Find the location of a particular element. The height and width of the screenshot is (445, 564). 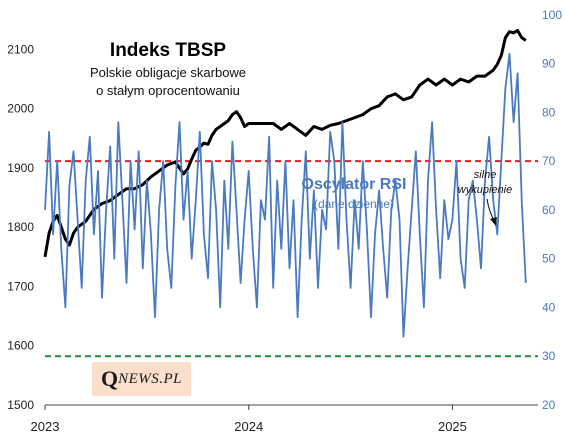

x-tick-label: 2024 is located at coordinates (248, 426).